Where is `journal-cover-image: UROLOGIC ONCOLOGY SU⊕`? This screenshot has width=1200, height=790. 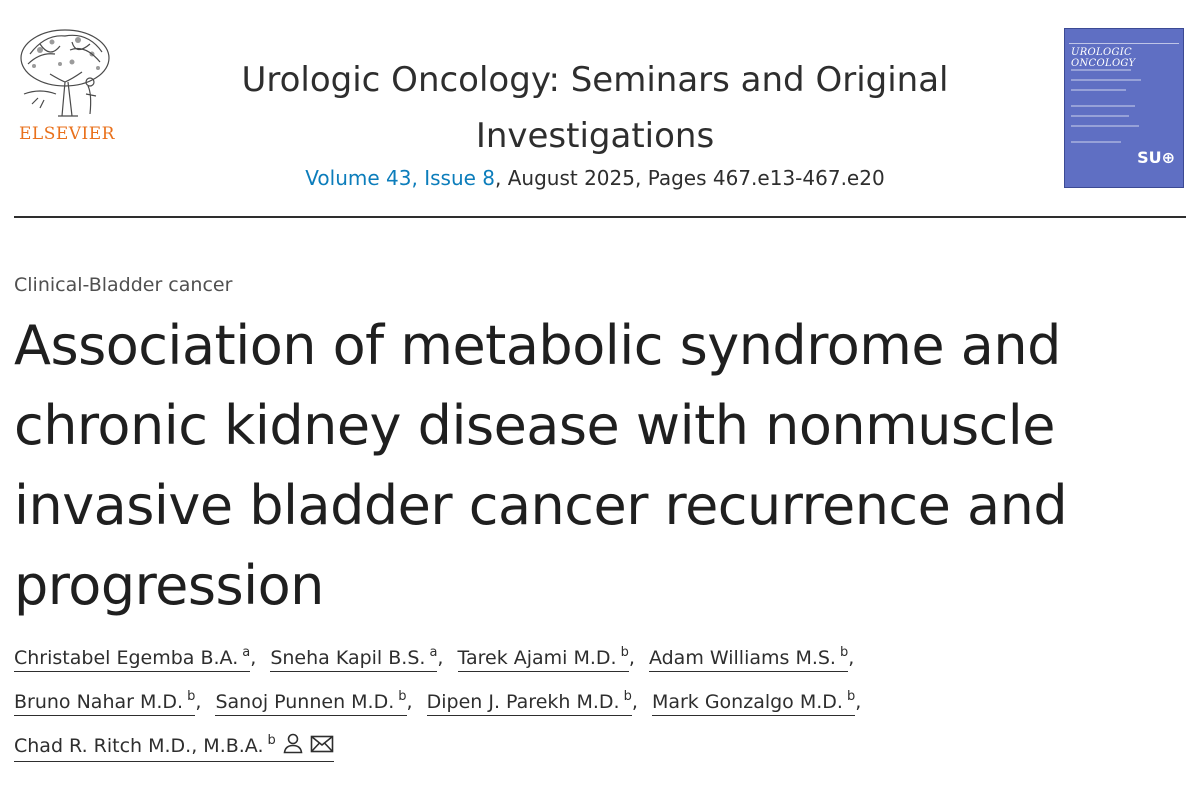 journal-cover-image: UROLOGIC ONCOLOGY SU⊕ is located at coordinates (1124, 108).